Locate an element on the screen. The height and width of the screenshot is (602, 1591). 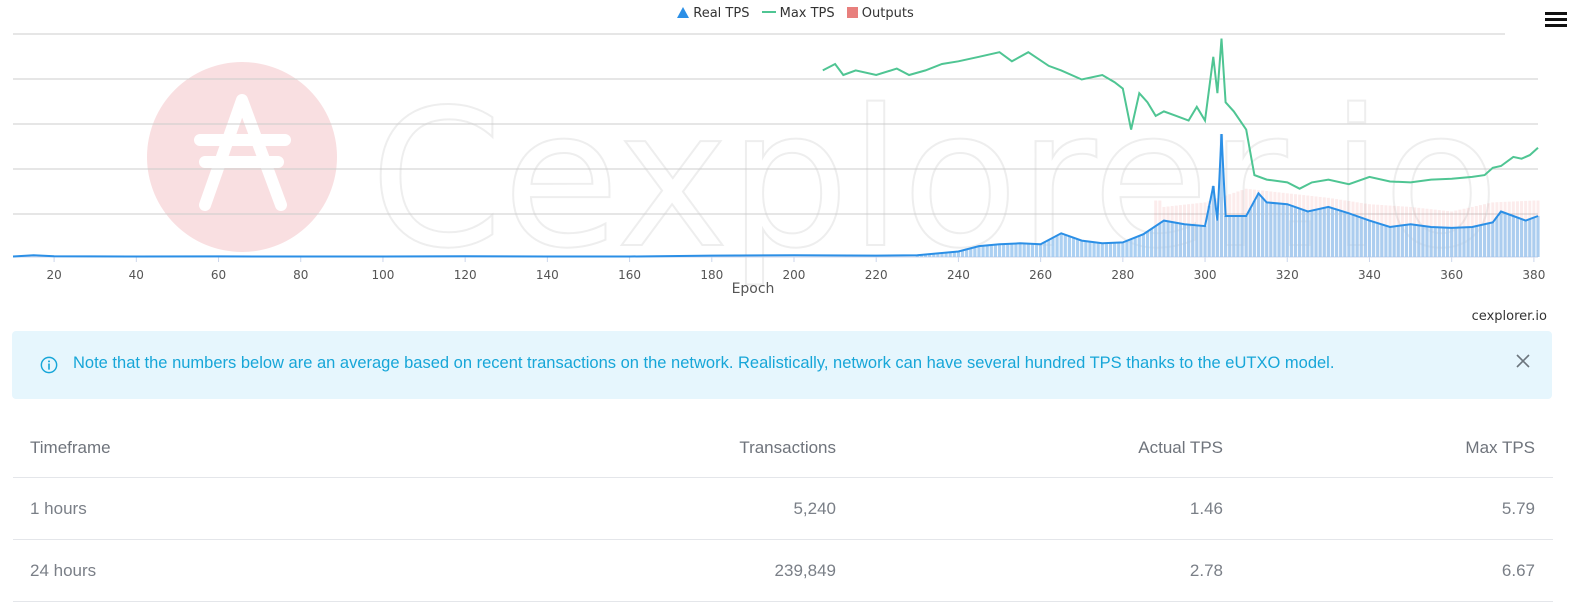
x-axis-label: Epoch is located at coordinates (753, 289).